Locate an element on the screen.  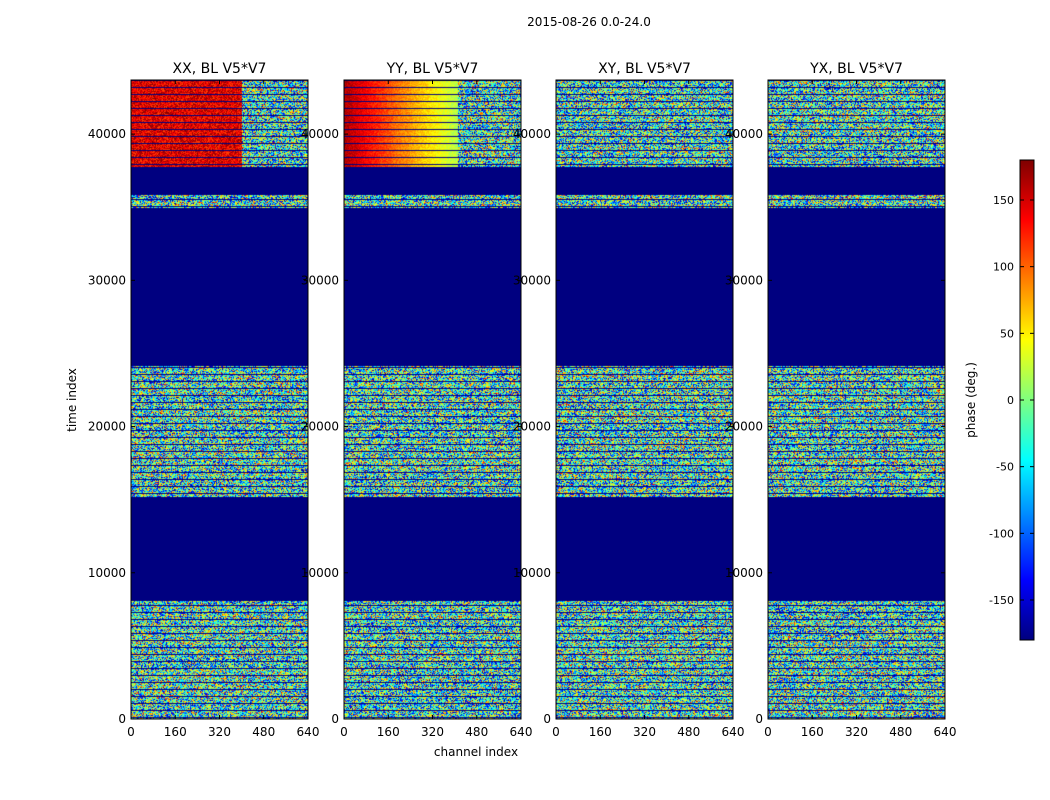
panel-title: YY, BL V5*V7 is located at coordinates (432, 69).